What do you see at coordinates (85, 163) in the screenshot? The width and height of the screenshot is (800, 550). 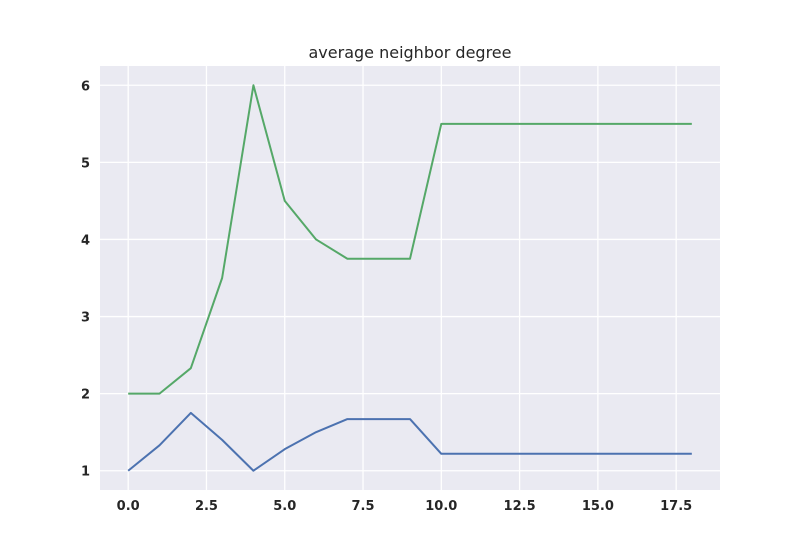 I see `y-tick-label: 5` at bounding box center [85, 163].